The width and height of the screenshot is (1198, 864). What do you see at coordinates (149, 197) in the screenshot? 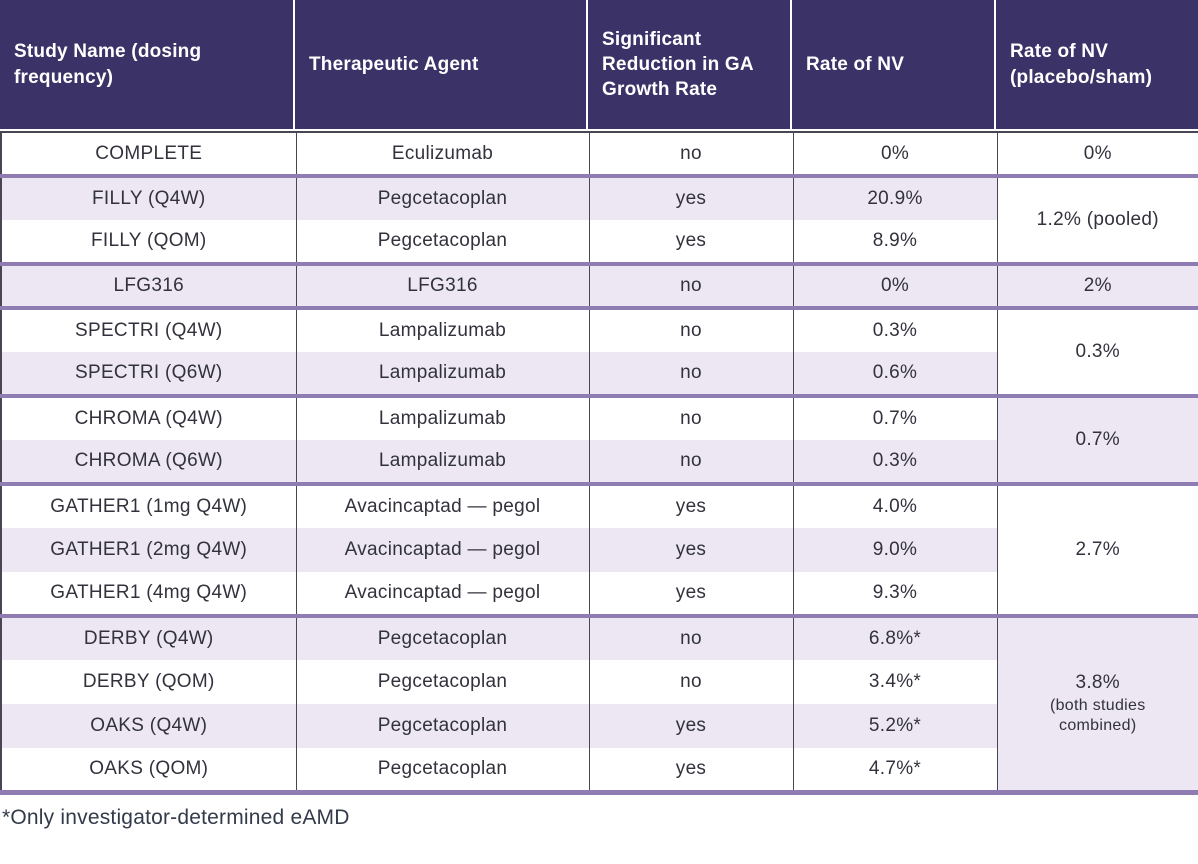
I see `cell-study: FILLY (Q4W)` at bounding box center [149, 197].